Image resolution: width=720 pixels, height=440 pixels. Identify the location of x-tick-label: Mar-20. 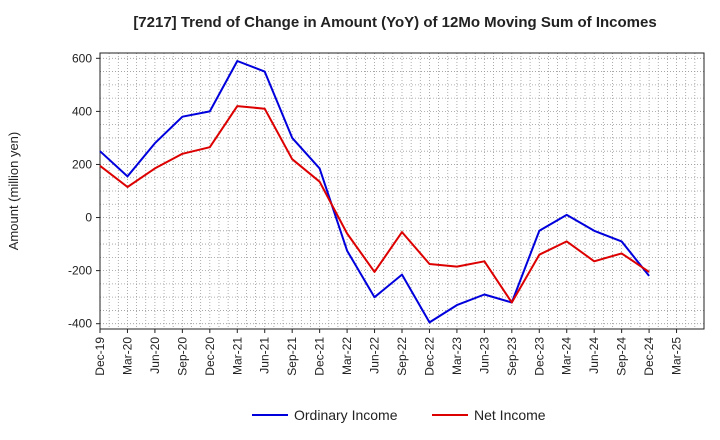
(127, 356).